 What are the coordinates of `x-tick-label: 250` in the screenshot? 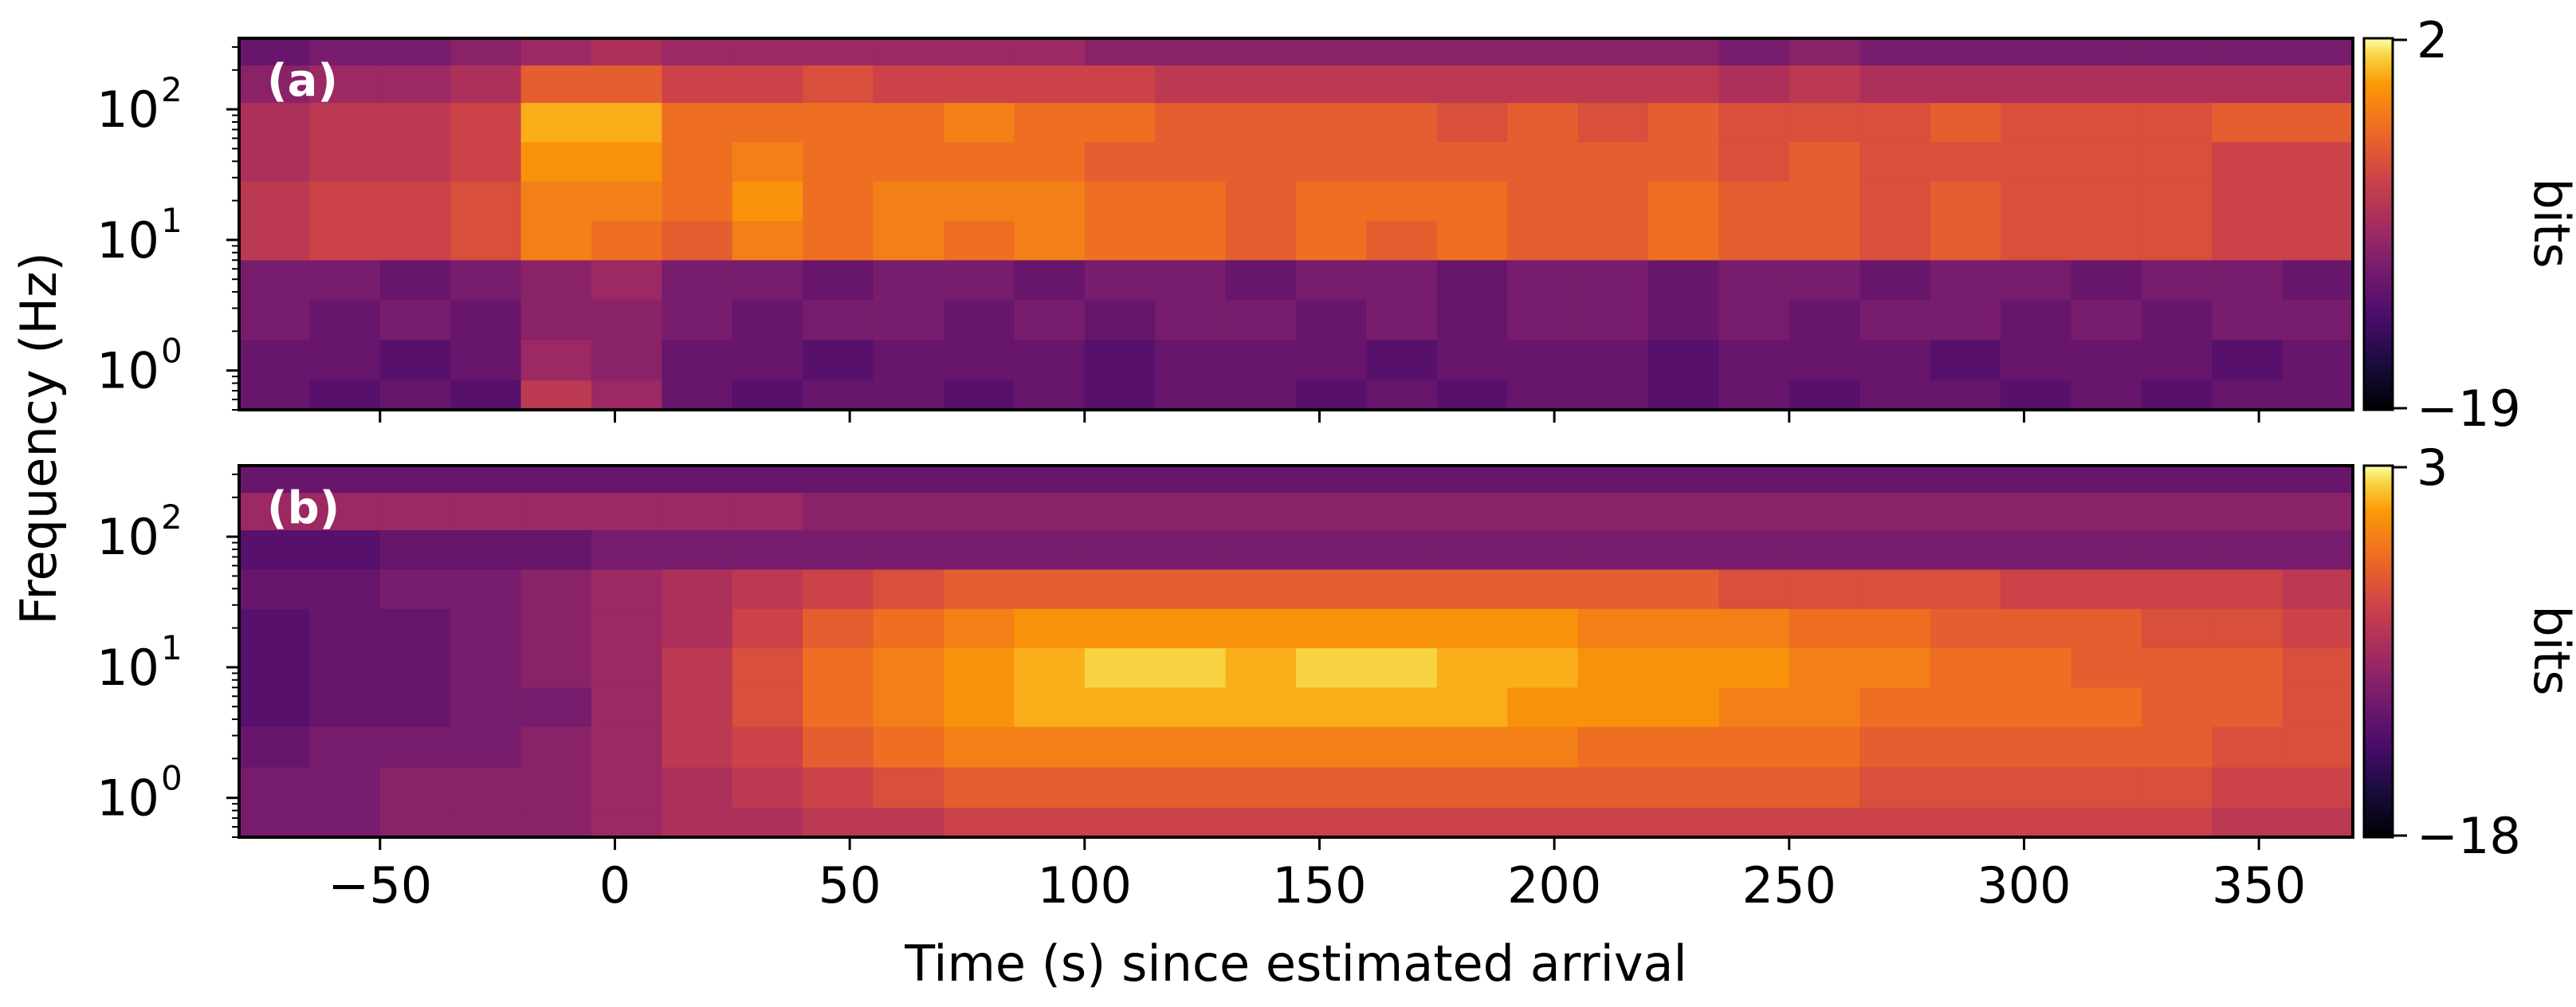 It's located at (1789, 885).